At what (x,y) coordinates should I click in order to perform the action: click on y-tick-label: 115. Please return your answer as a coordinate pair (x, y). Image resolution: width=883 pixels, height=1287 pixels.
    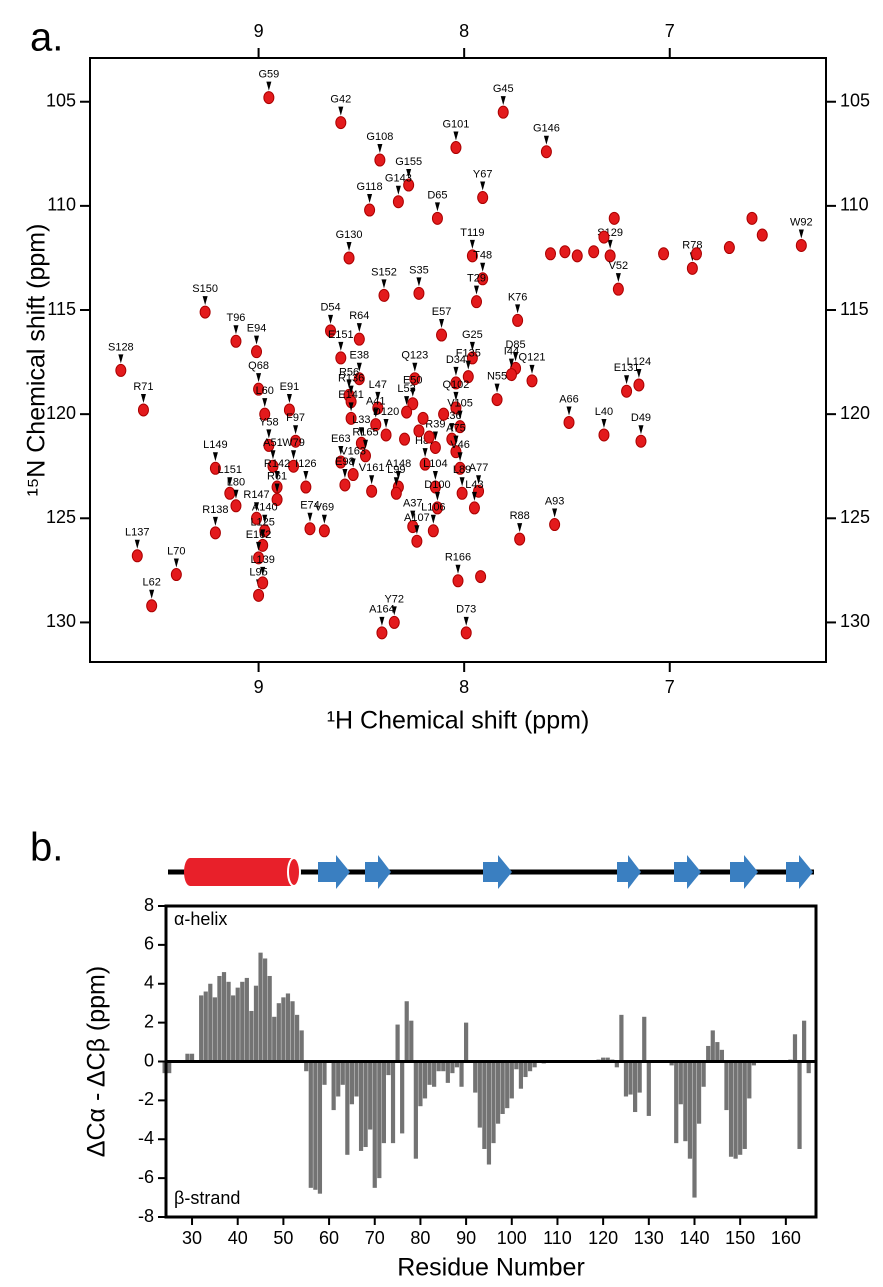
    Looking at the image, I should click on (61, 309).